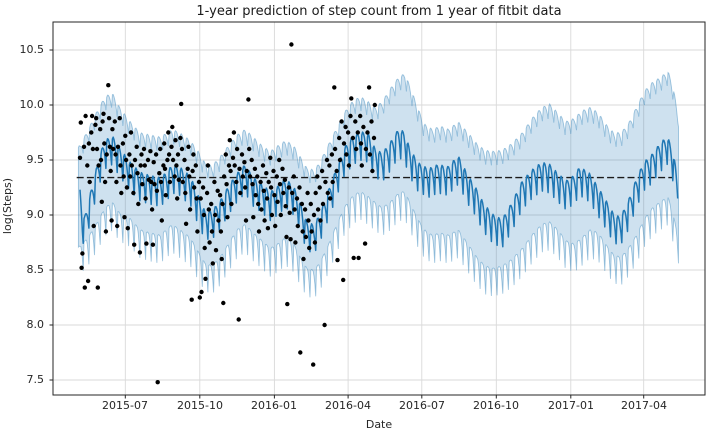 Image resolution: width=712 pixels, height=437 pixels. What do you see at coordinates (571, 405) in the screenshot?
I see `x-tick-label: 2017-01` at bounding box center [571, 405].